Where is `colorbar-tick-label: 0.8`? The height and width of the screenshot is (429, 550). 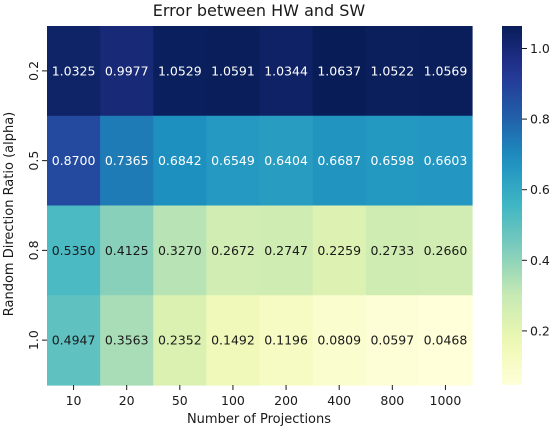 colorbar-tick-label: 0.8 is located at coordinates (540, 119).